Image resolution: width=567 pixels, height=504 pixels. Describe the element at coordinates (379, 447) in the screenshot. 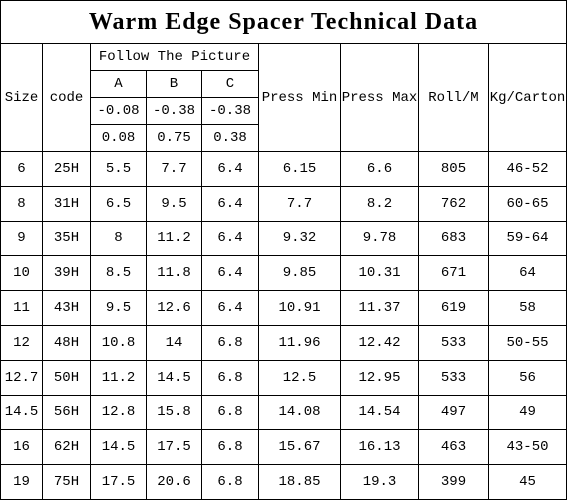

I see `data-cell: 16.13` at that location.